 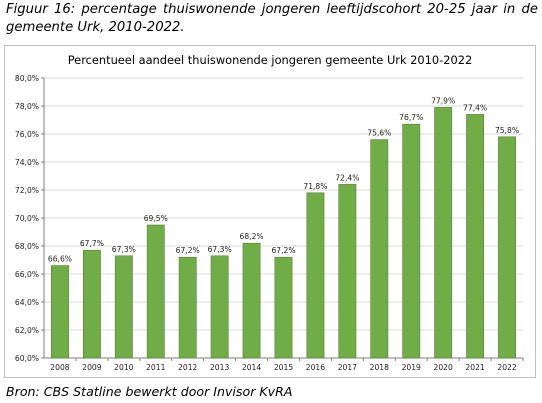 I want to click on y-tick-label: 76,0%, so click(x=27, y=134).